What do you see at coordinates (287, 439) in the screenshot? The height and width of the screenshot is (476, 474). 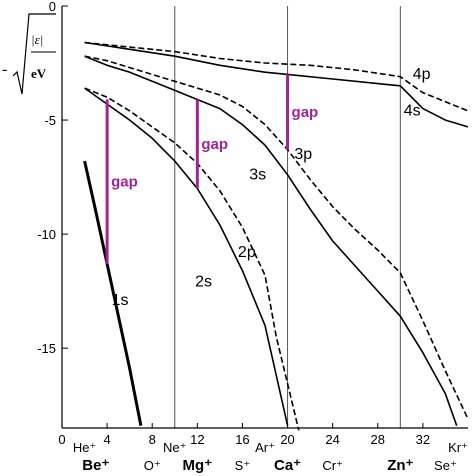 I see `x-tick-label: 20` at bounding box center [287, 439].